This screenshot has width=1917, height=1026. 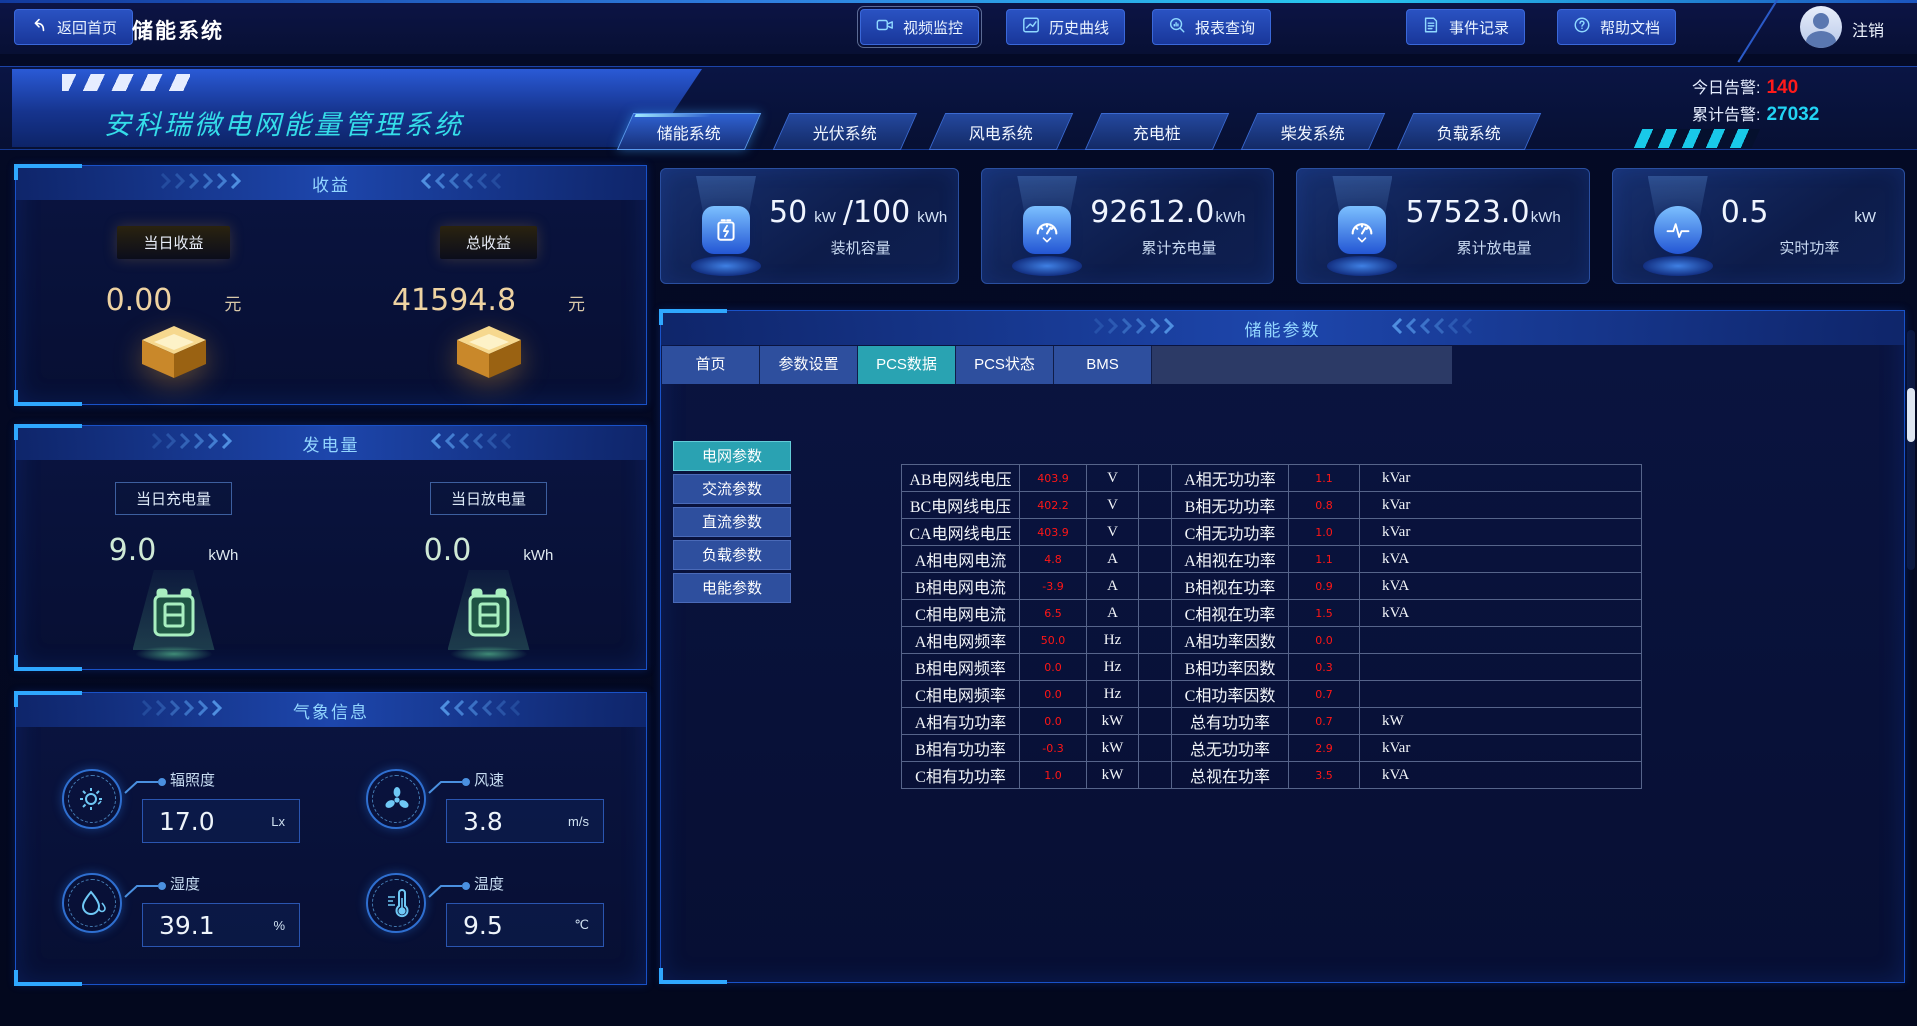 What do you see at coordinates (1001, 131) in the screenshot?
I see `tab-wind-system: 风电系统` at bounding box center [1001, 131].